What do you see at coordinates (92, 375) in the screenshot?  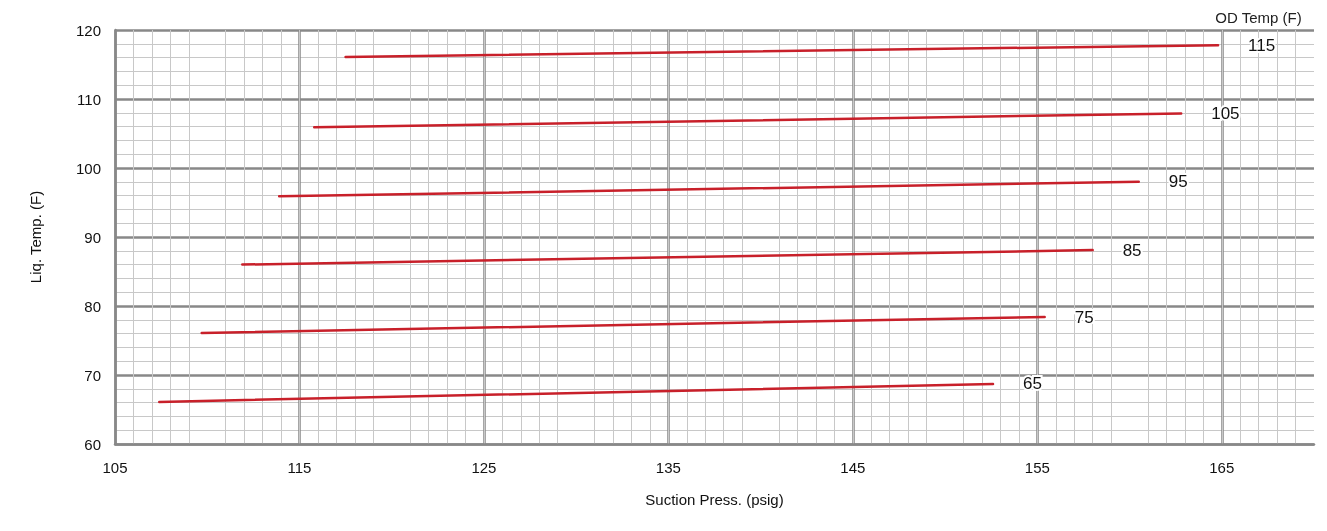 I see `y-tick-label: 70` at bounding box center [92, 375].